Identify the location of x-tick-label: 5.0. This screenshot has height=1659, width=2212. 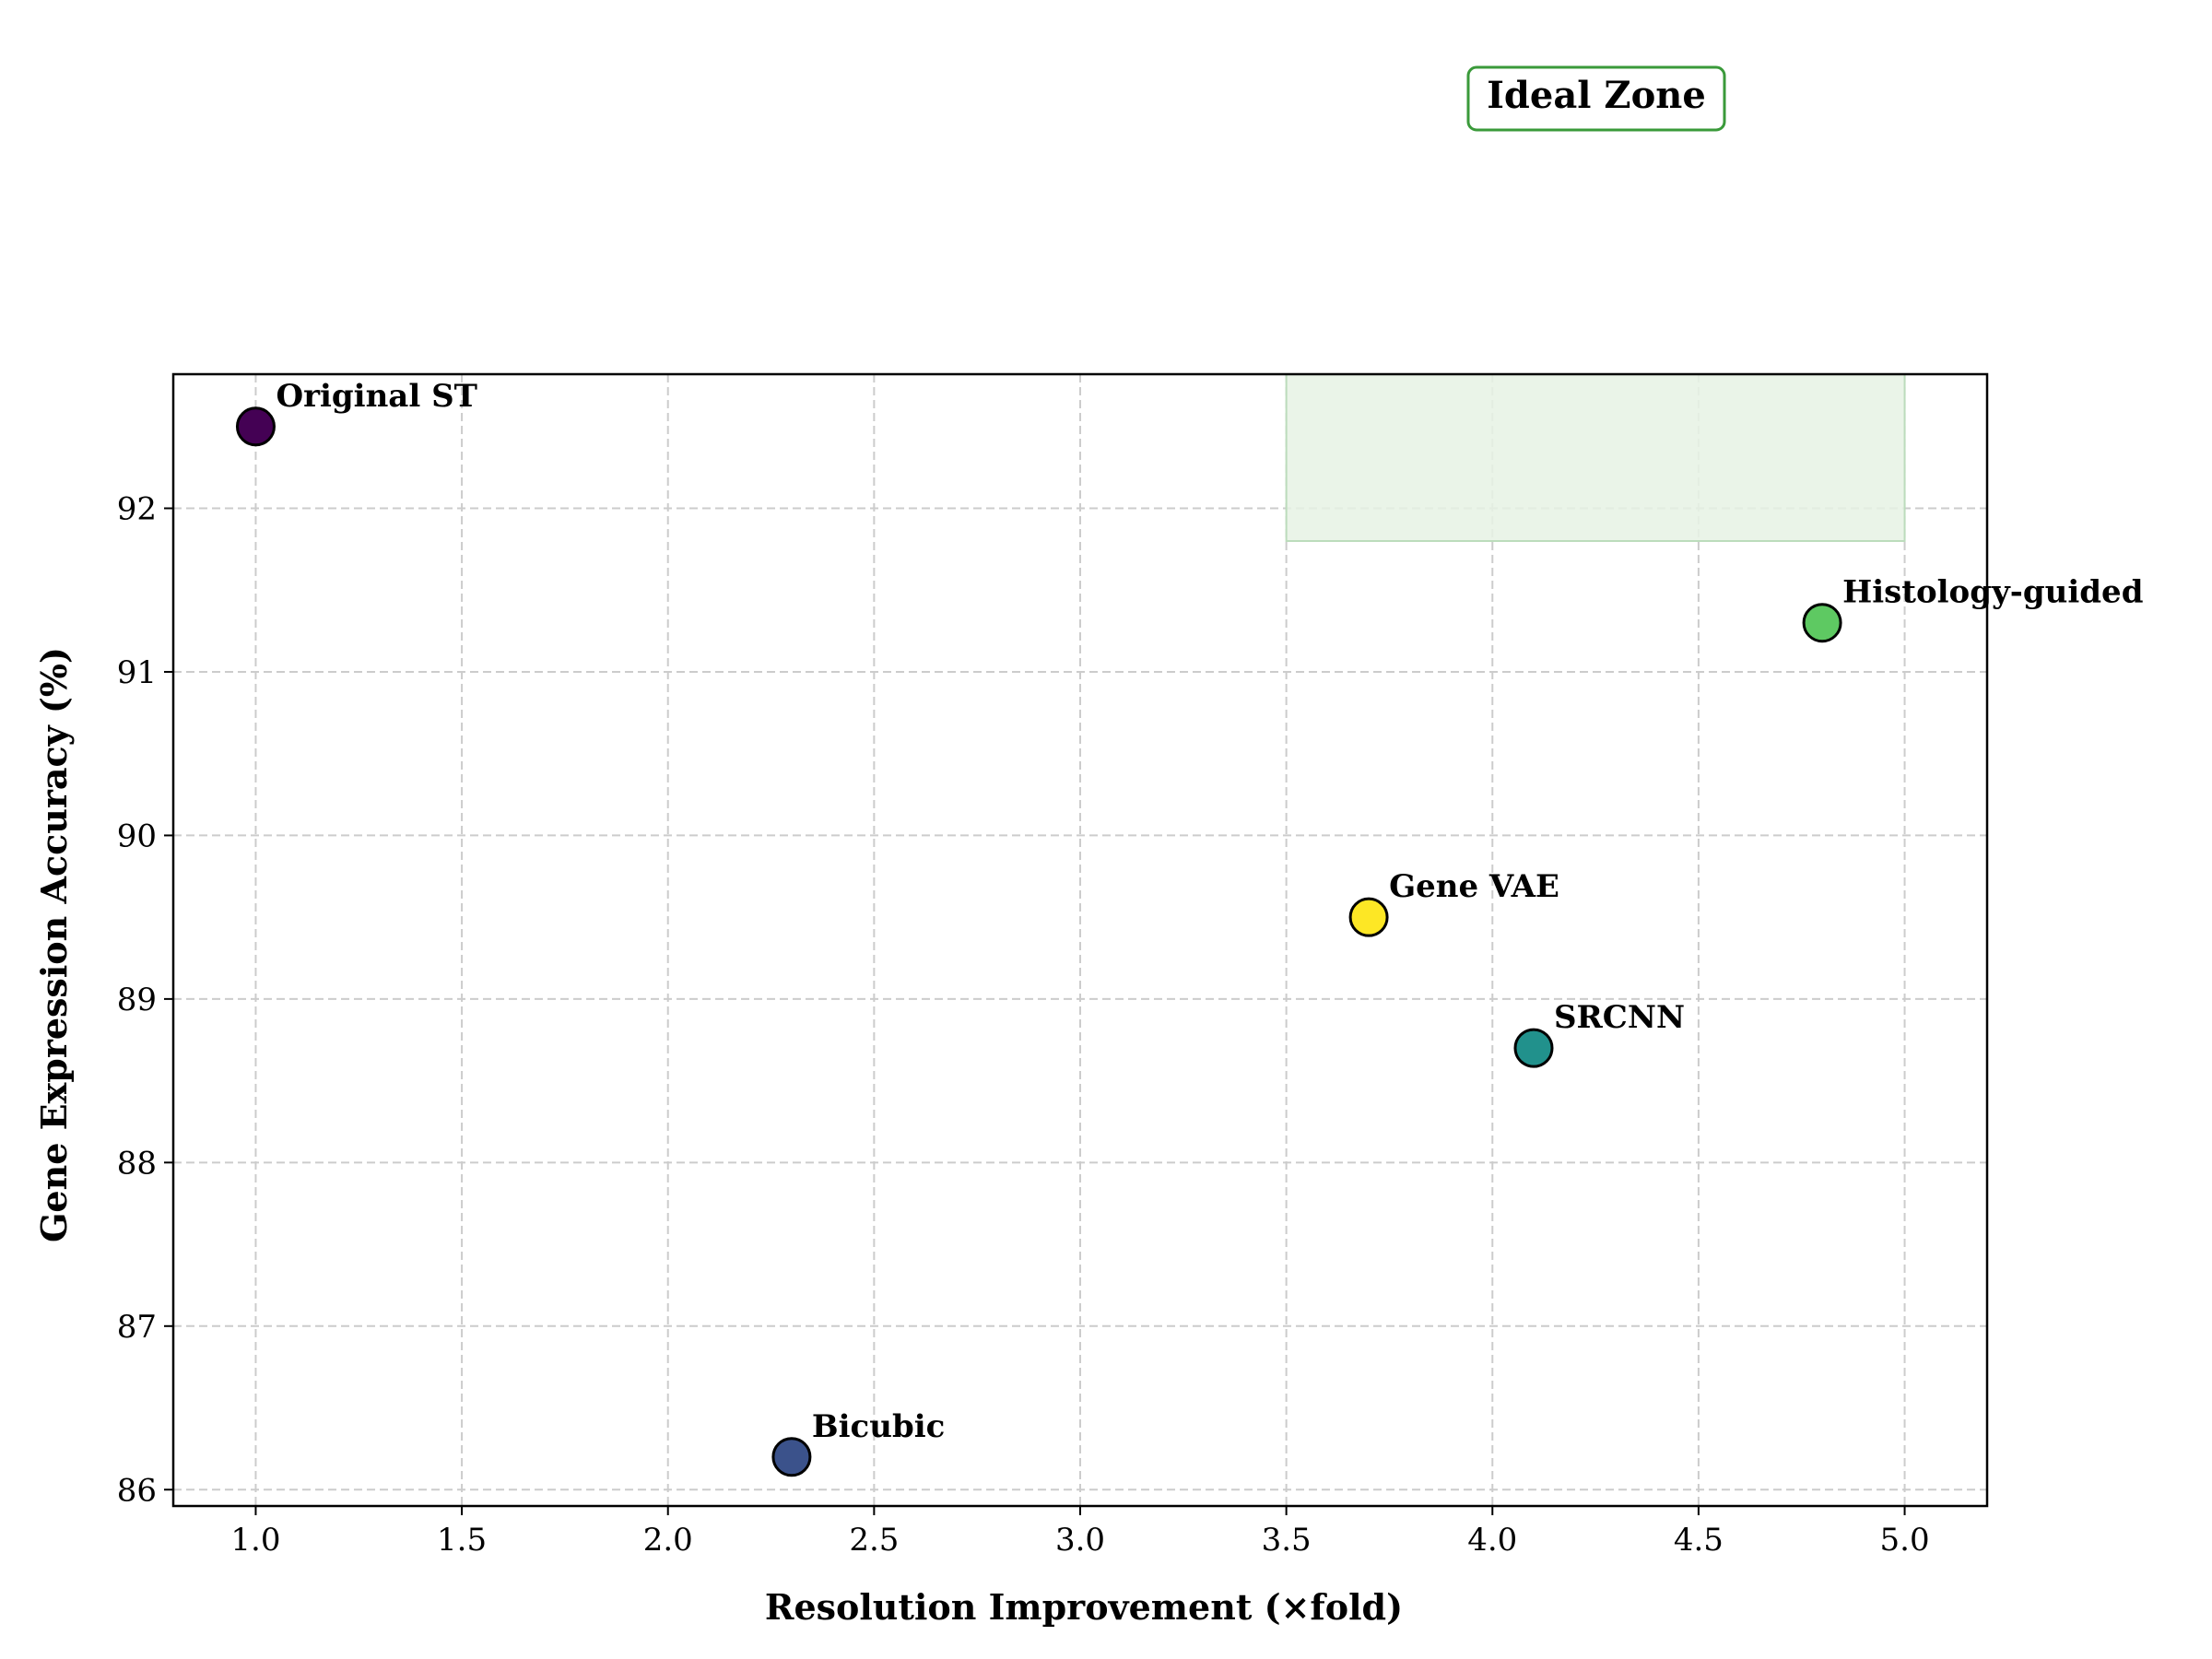
(1905, 1540).